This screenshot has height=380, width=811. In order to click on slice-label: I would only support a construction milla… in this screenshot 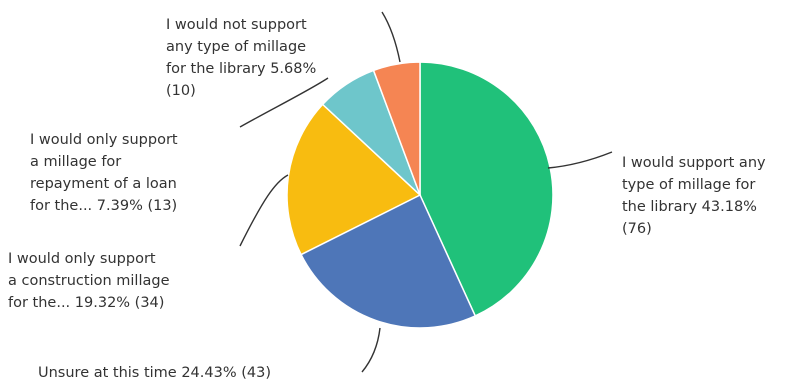, I will do `click(89, 281)`.